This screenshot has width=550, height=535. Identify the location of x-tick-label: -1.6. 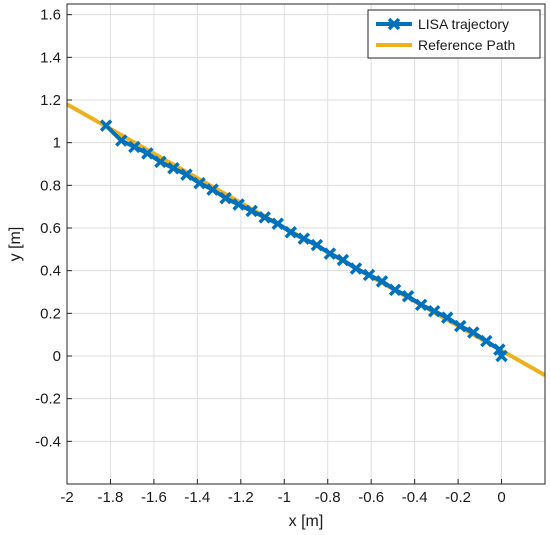
(154, 497).